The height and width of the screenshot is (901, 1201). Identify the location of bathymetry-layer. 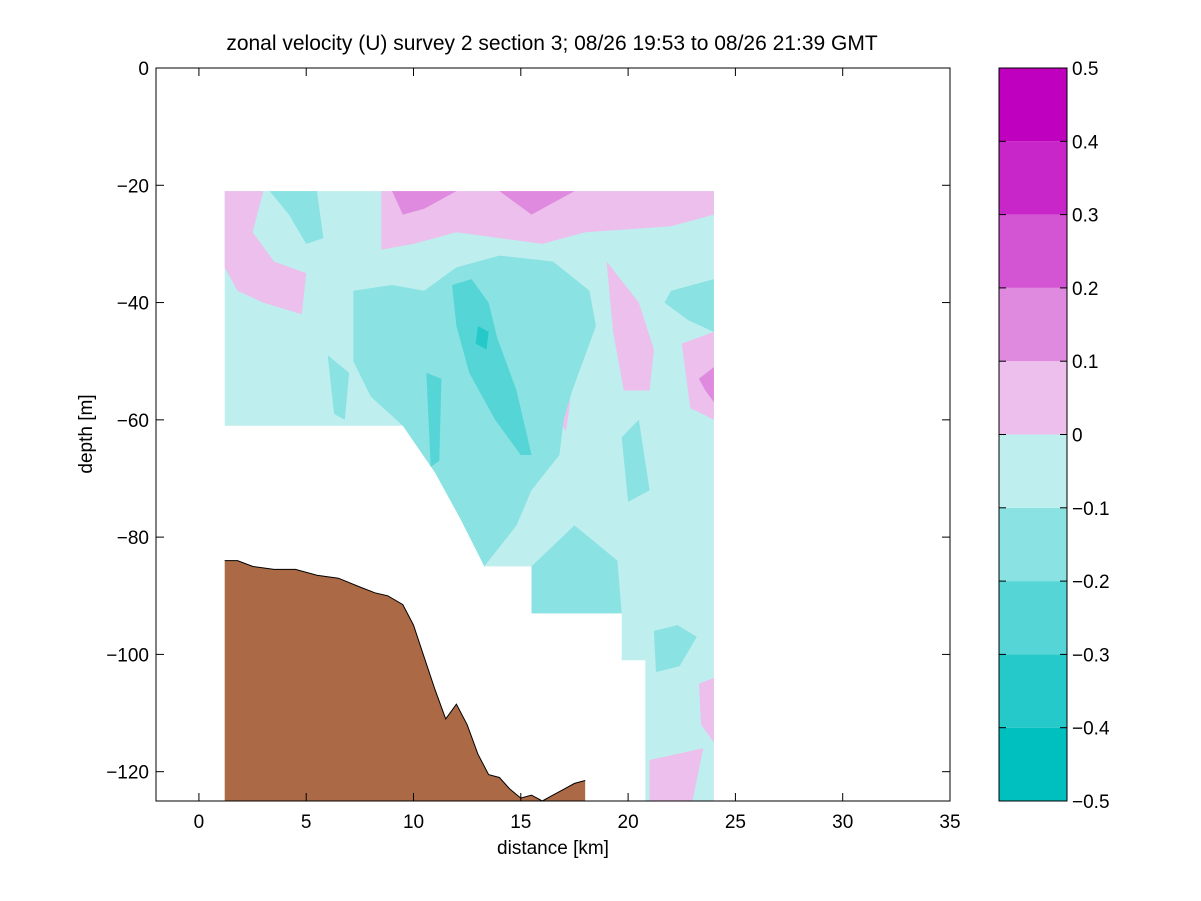
(405, 681).